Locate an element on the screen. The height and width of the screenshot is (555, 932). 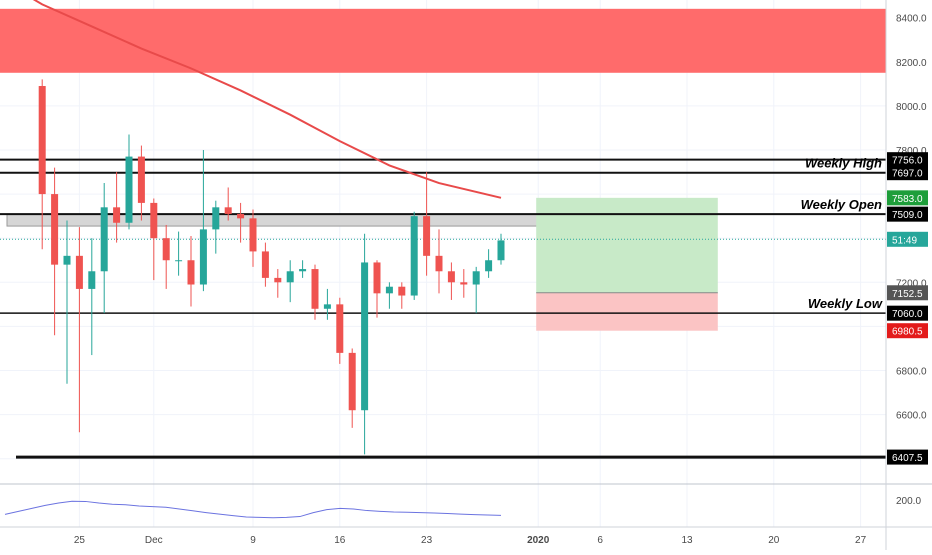
time-tick-label: 2020 is located at coordinates (538, 540).